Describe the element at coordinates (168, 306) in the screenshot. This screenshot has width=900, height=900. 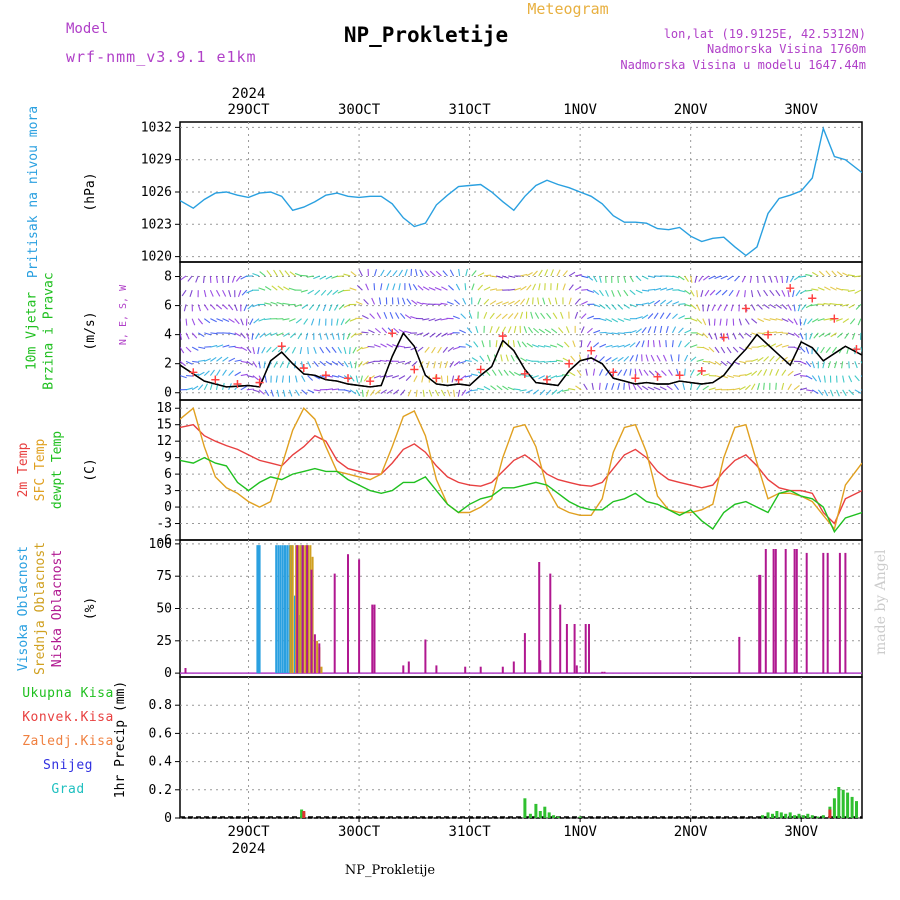
I see `wind-ytick-label: 6` at that location.